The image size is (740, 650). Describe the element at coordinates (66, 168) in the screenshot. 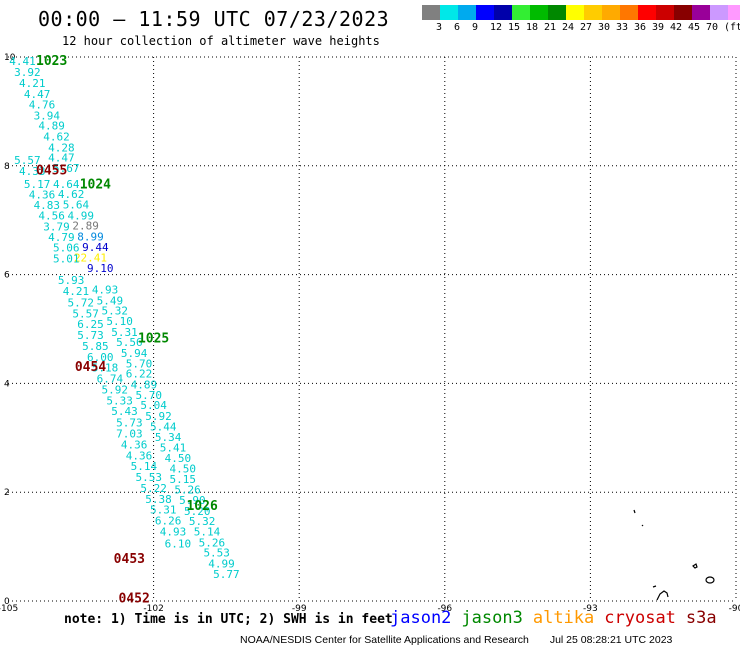

I see `swh-value: 5.67` at that location.